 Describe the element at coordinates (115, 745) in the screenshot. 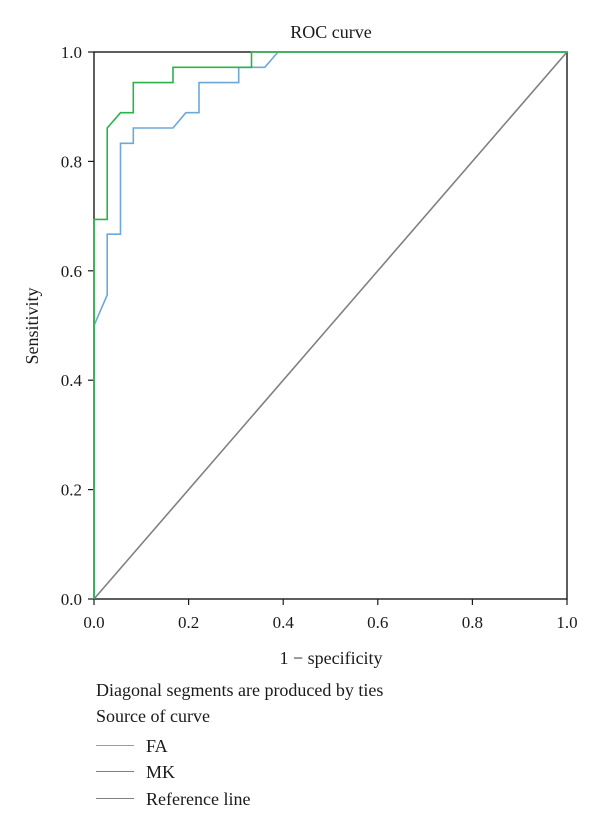

I see `legend-swatch-fa` at that location.